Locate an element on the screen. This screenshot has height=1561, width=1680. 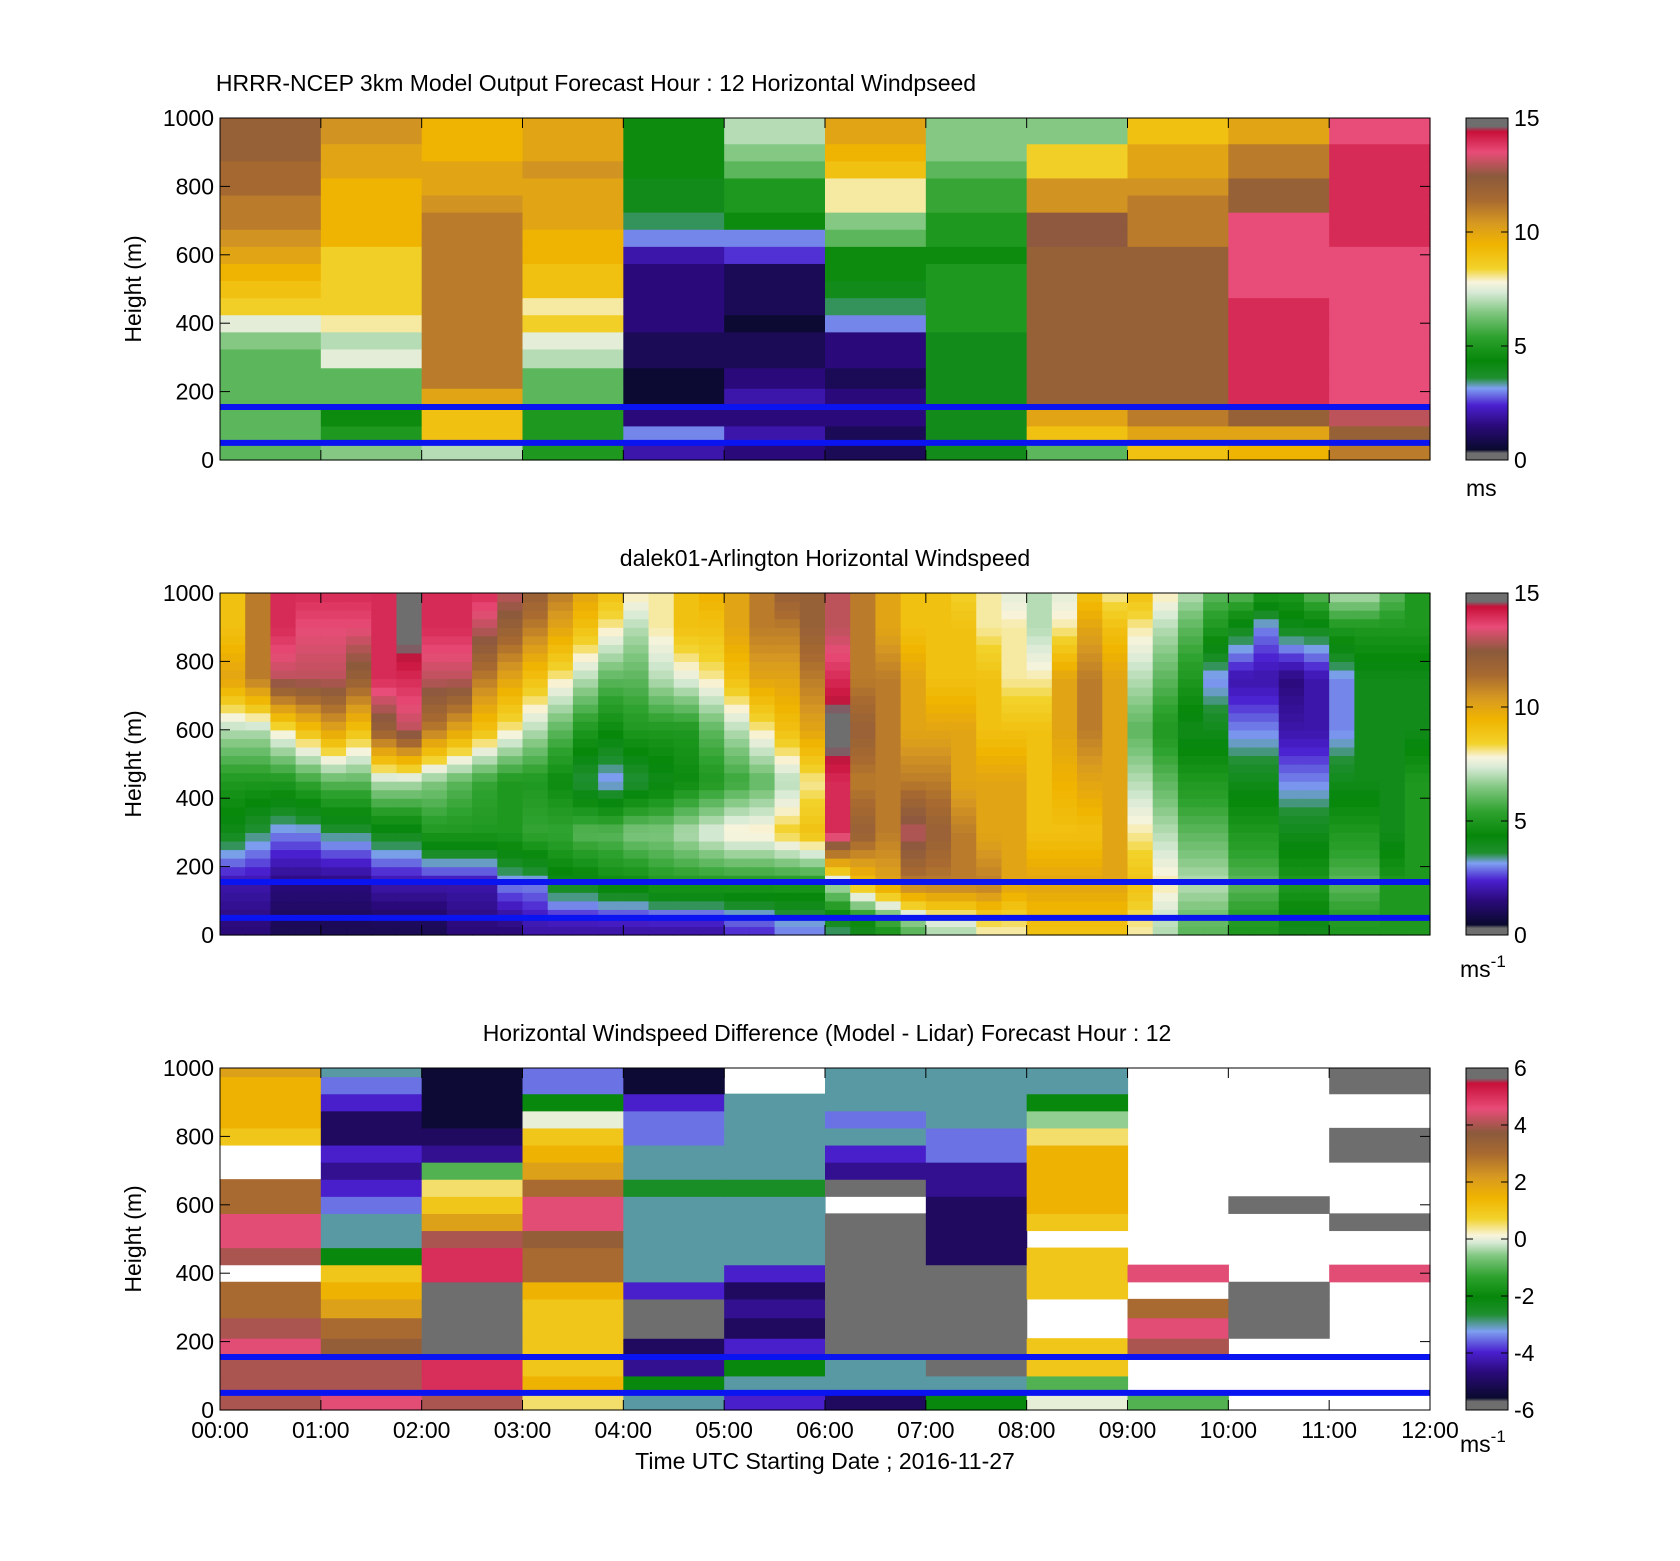
y-tick-label: 0 is located at coordinates (207, 935).